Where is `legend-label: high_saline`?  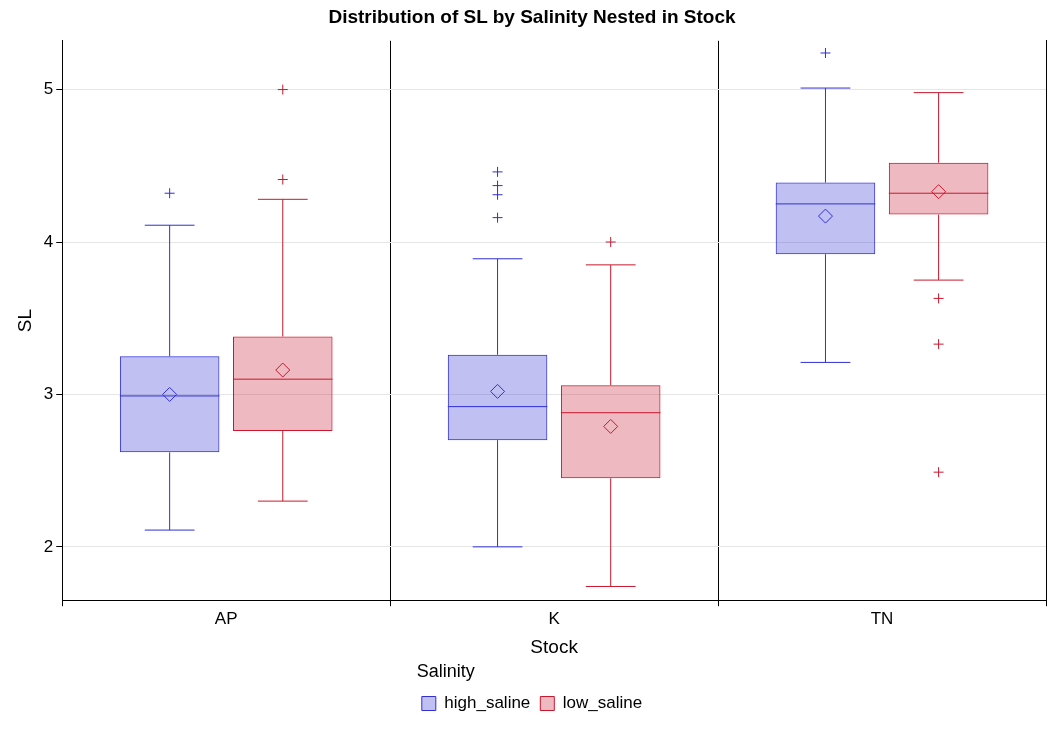
legend-label: high_saline is located at coordinates (487, 703).